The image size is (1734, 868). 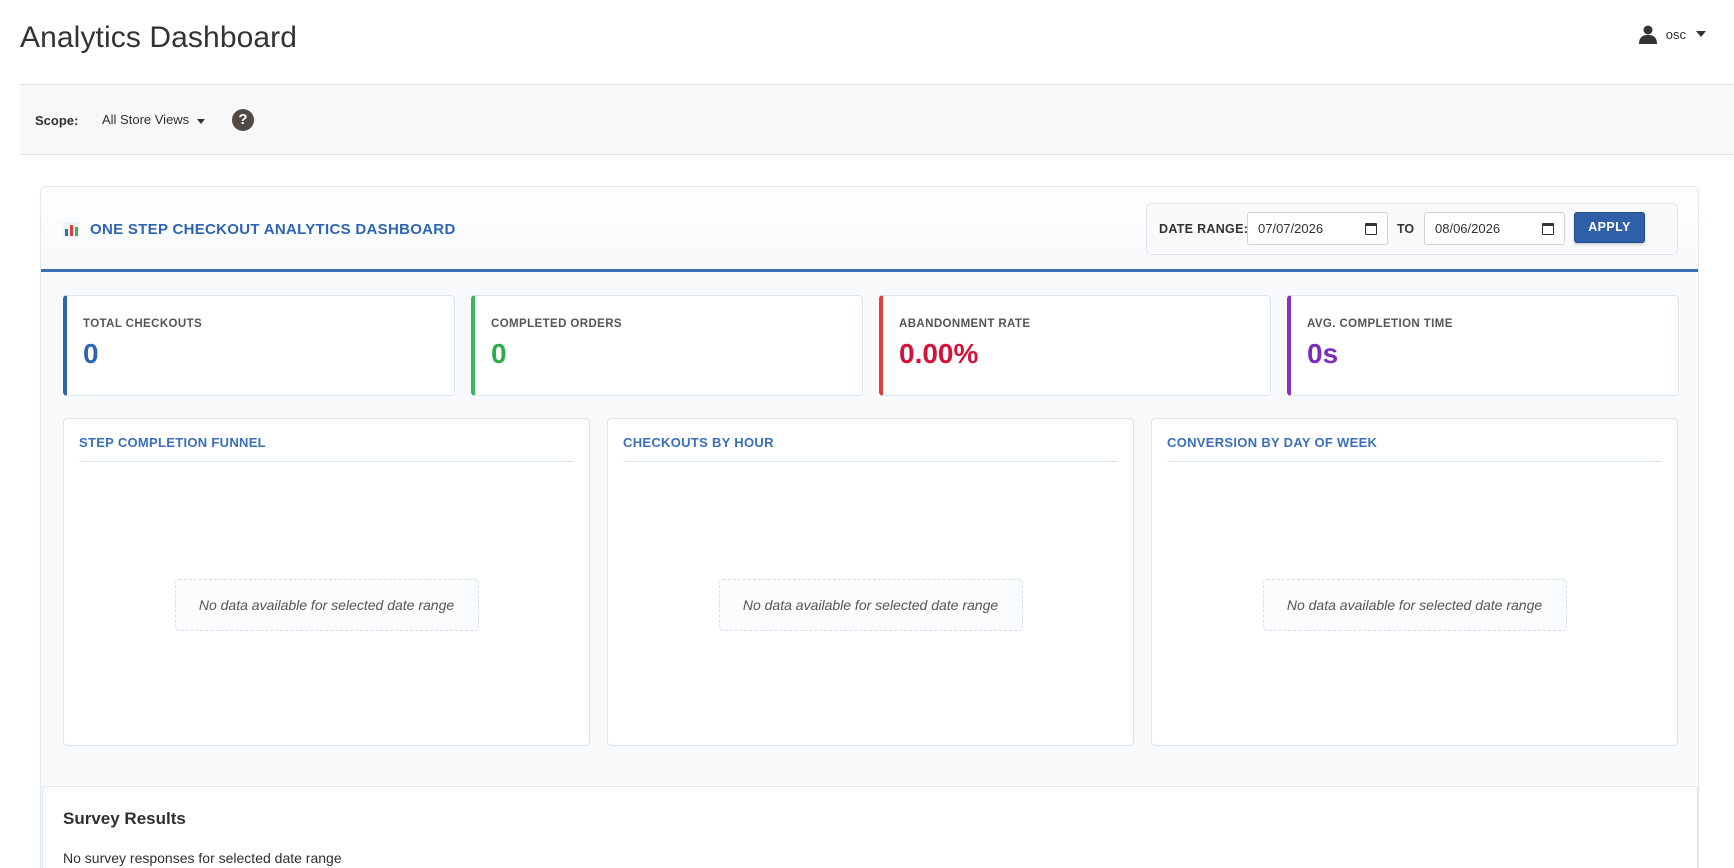 I want to click on page-title: Analytics Dashboard, so click(x=159, y=37).